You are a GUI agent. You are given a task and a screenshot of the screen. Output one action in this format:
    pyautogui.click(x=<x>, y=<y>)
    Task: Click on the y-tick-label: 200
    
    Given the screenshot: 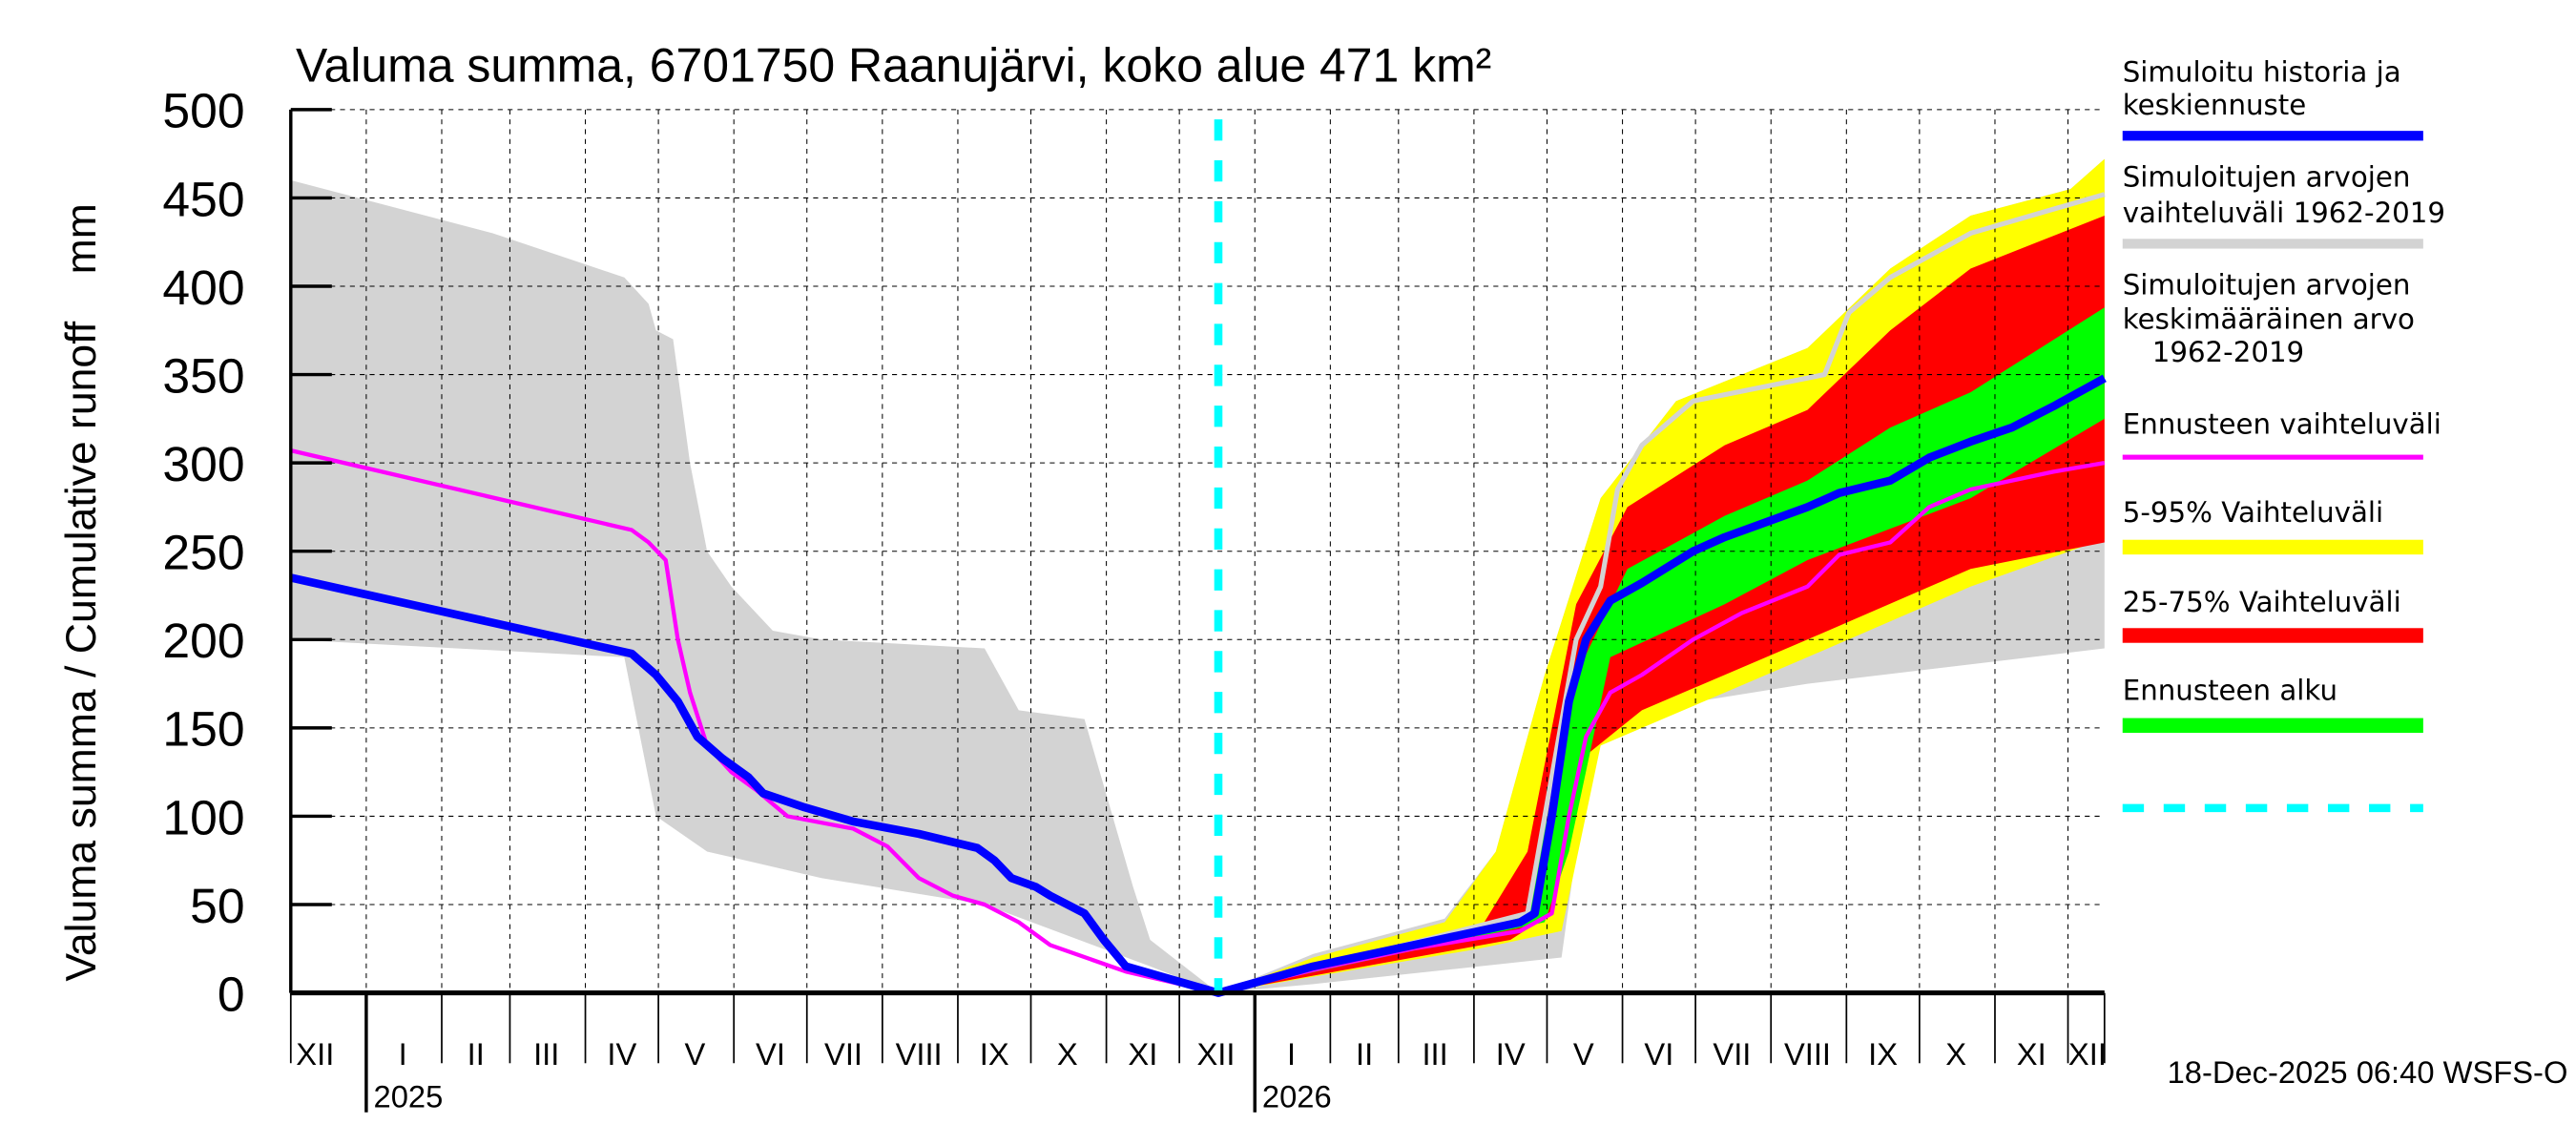 What is the action you would take?
    pyautogui.click(x=203, y=640)
    